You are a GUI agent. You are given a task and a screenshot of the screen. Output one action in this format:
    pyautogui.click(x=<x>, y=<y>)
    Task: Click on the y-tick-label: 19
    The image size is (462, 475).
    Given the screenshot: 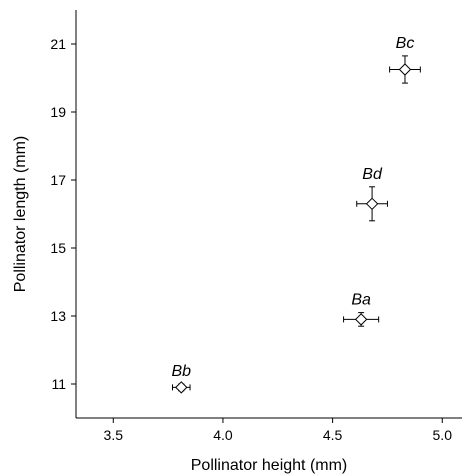 What is the action you would take?
    pyautogui.click(x=58, y=112)
    